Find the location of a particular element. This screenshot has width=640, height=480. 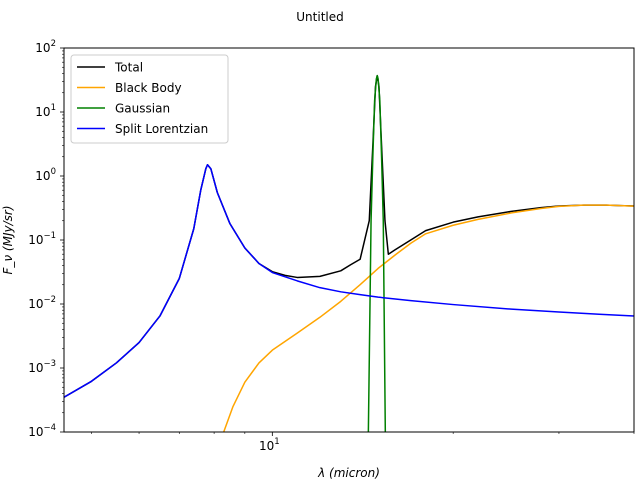

y-tick-label: 10² is located at coordinates (45, 47).